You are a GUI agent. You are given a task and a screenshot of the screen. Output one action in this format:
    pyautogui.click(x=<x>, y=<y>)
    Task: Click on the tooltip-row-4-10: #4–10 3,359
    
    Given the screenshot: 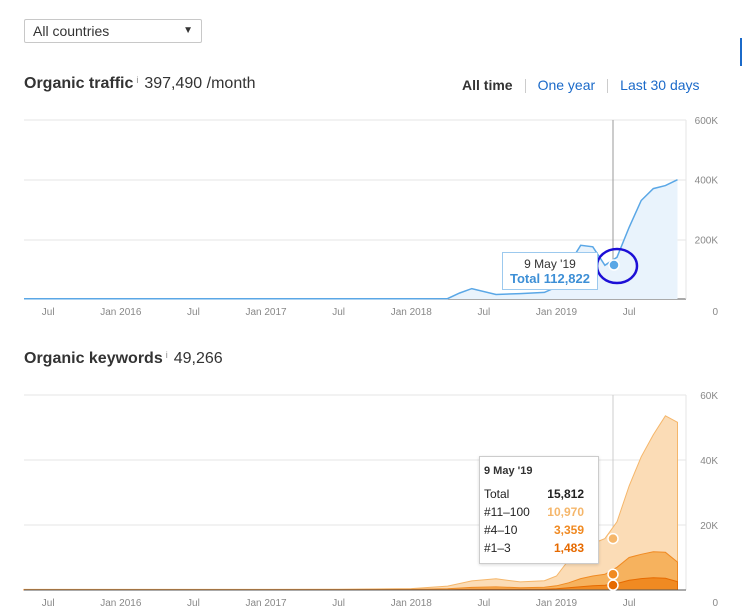 What is the action you would take?
    pyautogui.click(x=541, y=532)
    